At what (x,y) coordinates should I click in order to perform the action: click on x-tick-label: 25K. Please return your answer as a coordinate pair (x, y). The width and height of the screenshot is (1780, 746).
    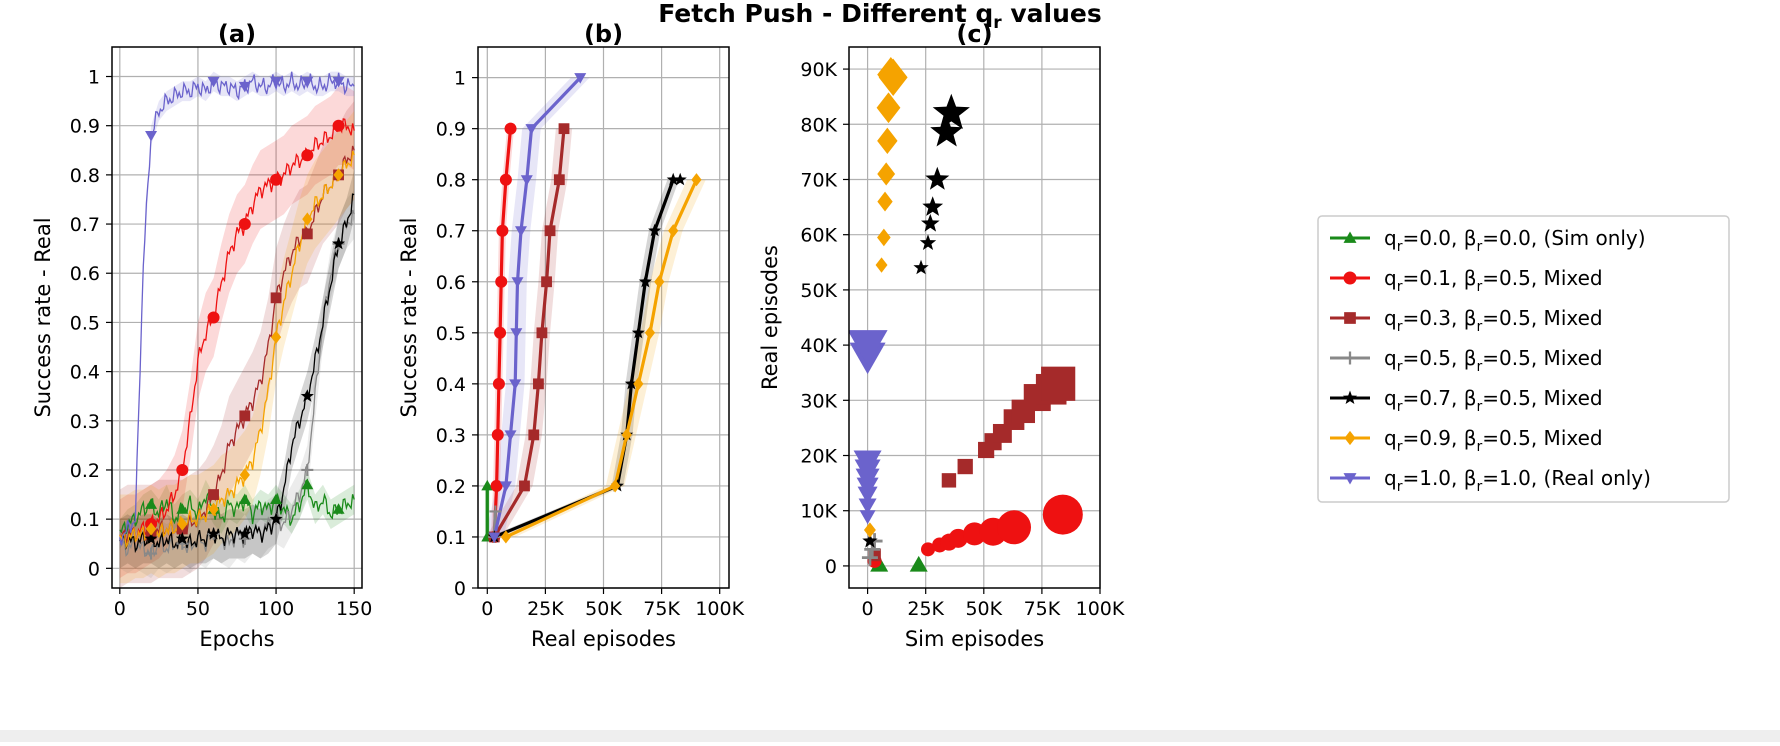
    Looking at the image, I should click on (545, 609).